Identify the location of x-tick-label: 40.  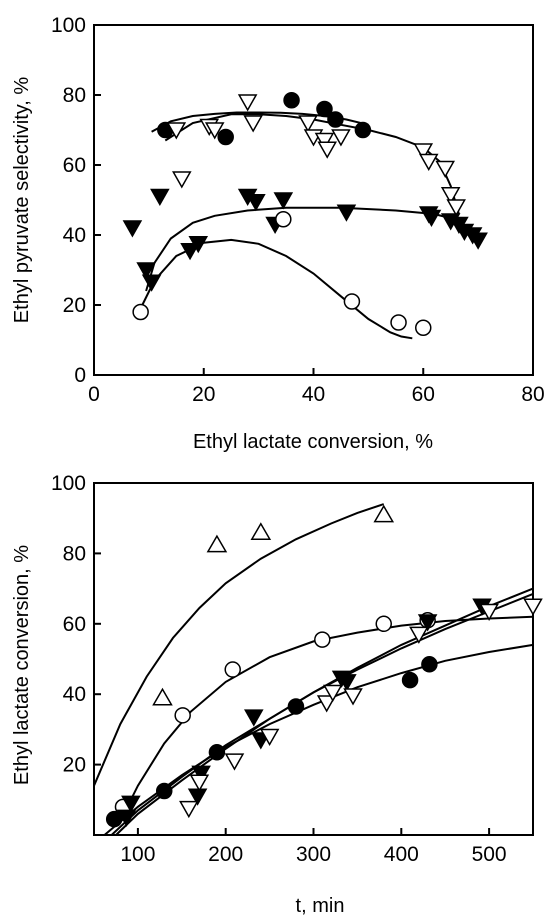
(313, 394).